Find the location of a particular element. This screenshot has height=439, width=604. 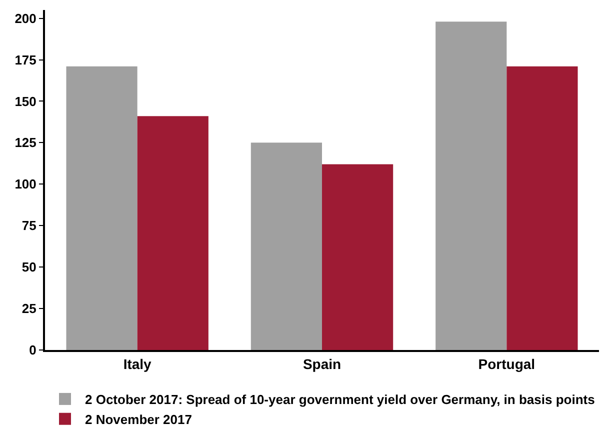

y-tick-label: 200 is located at coordinates (25, 18).